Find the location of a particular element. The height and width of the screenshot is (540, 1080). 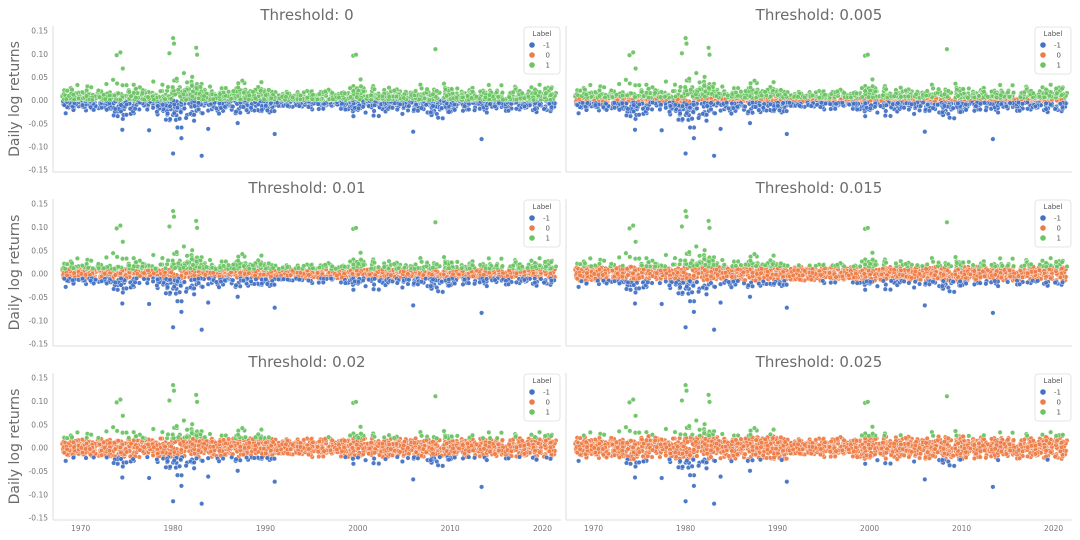

legend-label: -1 is located at coordinates (546, 46).